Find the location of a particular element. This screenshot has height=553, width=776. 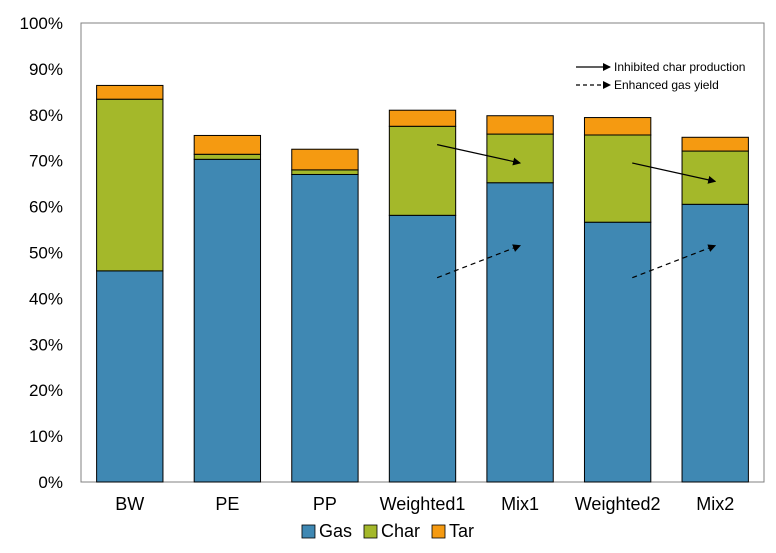

y-tick-label: 30% is located at coordinates (46, 344).